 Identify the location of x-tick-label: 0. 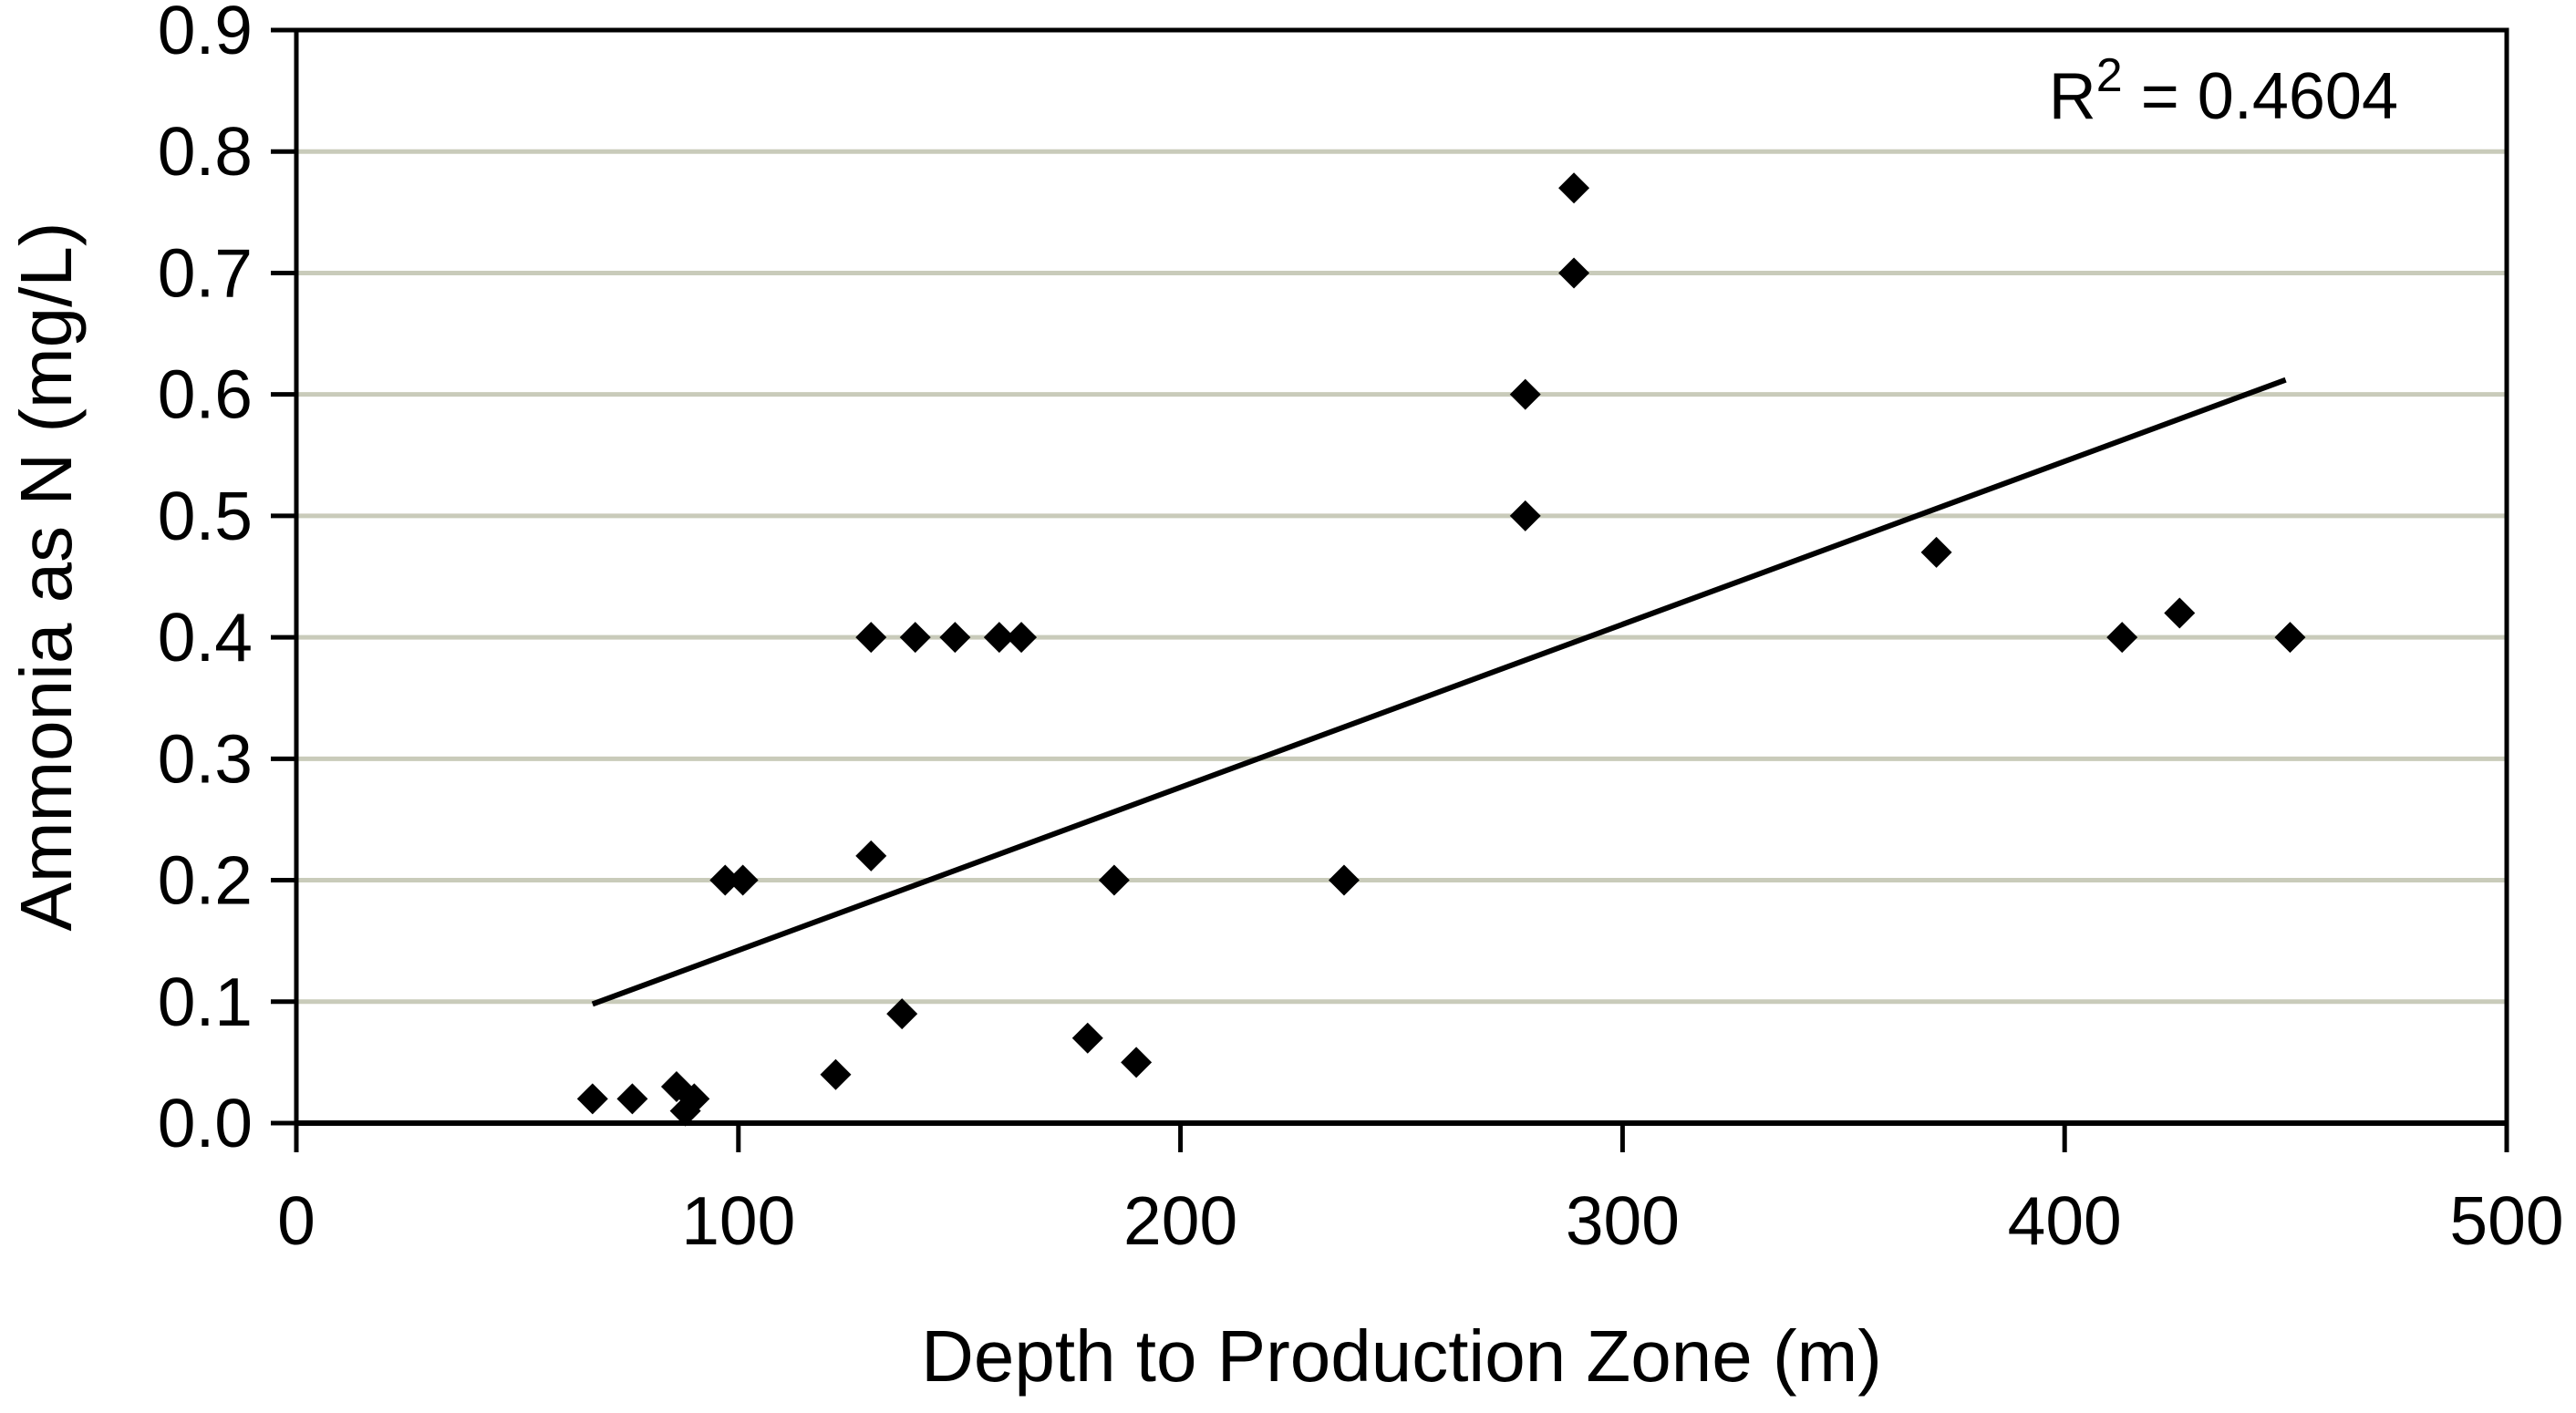
(296, 1220).